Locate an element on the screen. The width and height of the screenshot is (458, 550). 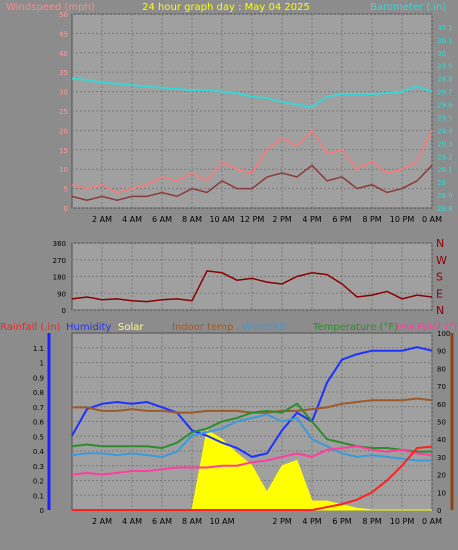
temp-x-tick-label: 4 AM is located at coordinates (132, 521).